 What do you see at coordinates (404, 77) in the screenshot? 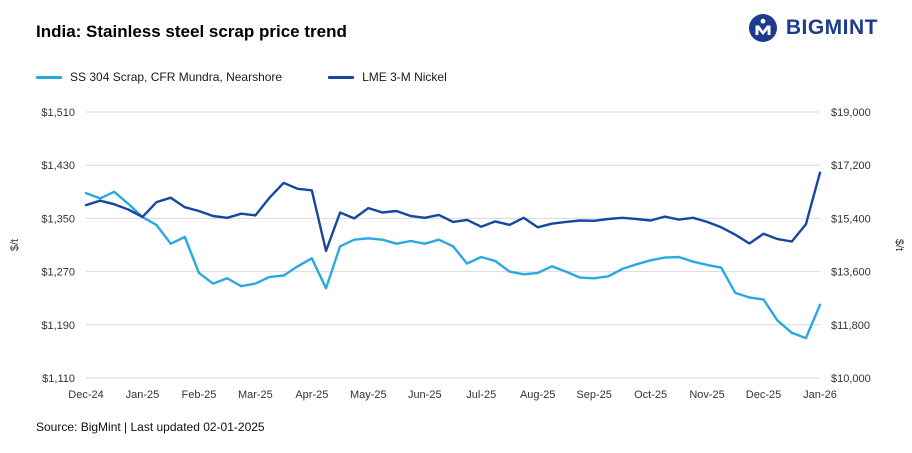
I see `legend-label: LME 3-M Nickel` at bounding box center [404, 77].